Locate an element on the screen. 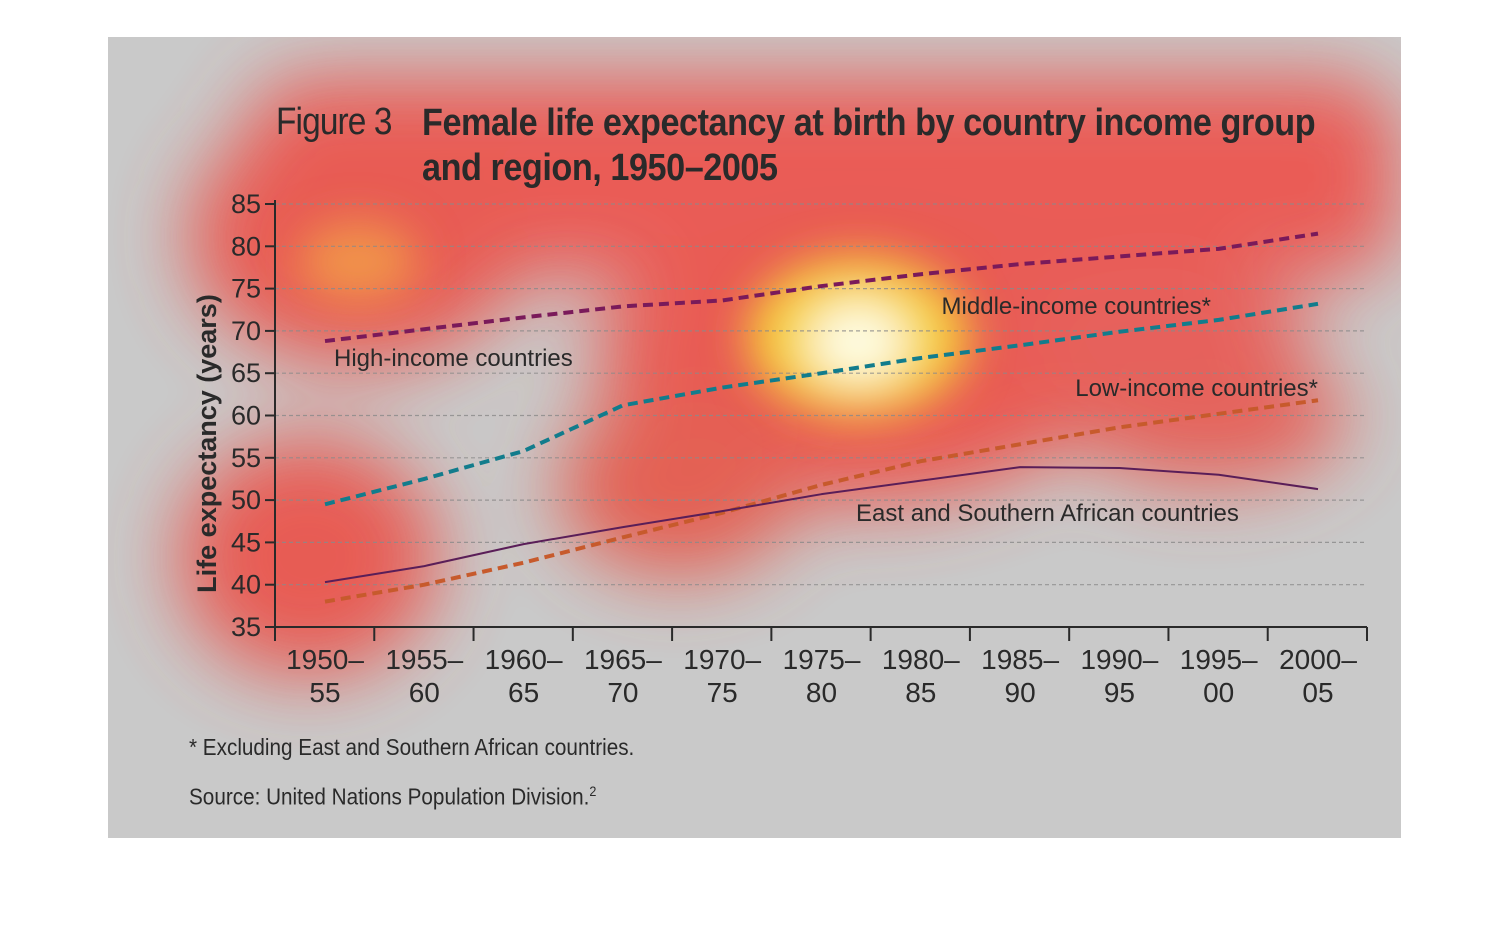  y-tick-label-85: 85 is located at coordinates (246, 204).